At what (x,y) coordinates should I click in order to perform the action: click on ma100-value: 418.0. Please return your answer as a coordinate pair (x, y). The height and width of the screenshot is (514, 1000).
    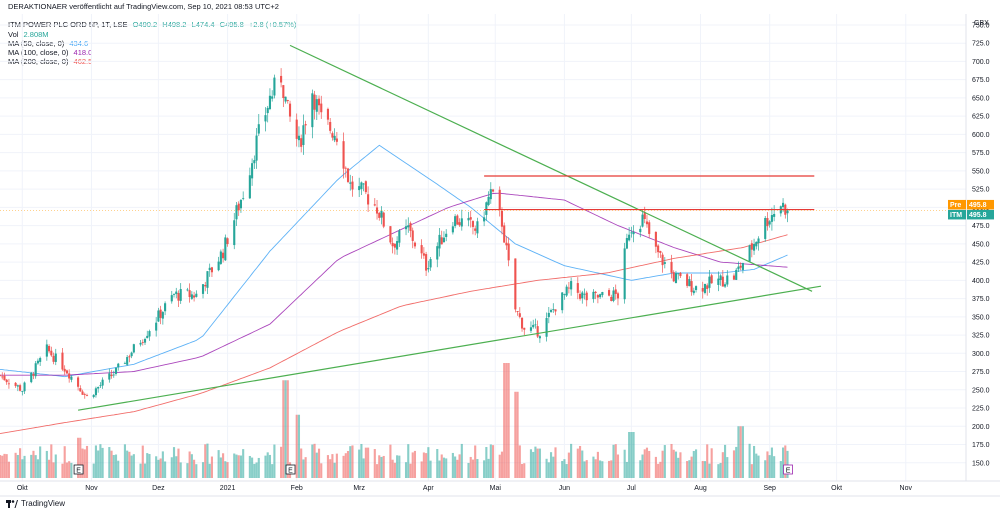
    Looking at the image, I should click on (83, 52).